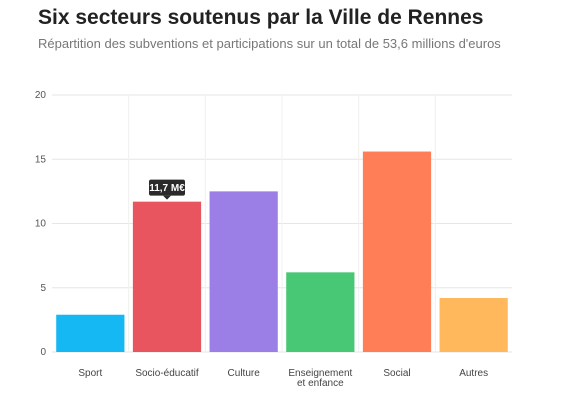 The image size is (570, 414). What do you see at coordinates (244, 373) in the screenshot?
I see `x-category-label: Culture` at bounding box center [244, 373].